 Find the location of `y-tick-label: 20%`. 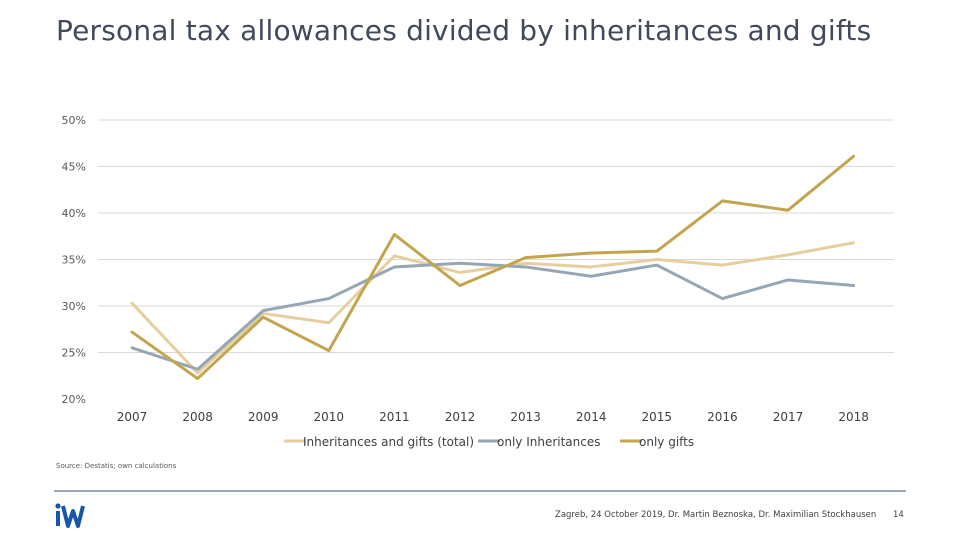

y-tick-label: 20% is located at coordinates (74, 399).